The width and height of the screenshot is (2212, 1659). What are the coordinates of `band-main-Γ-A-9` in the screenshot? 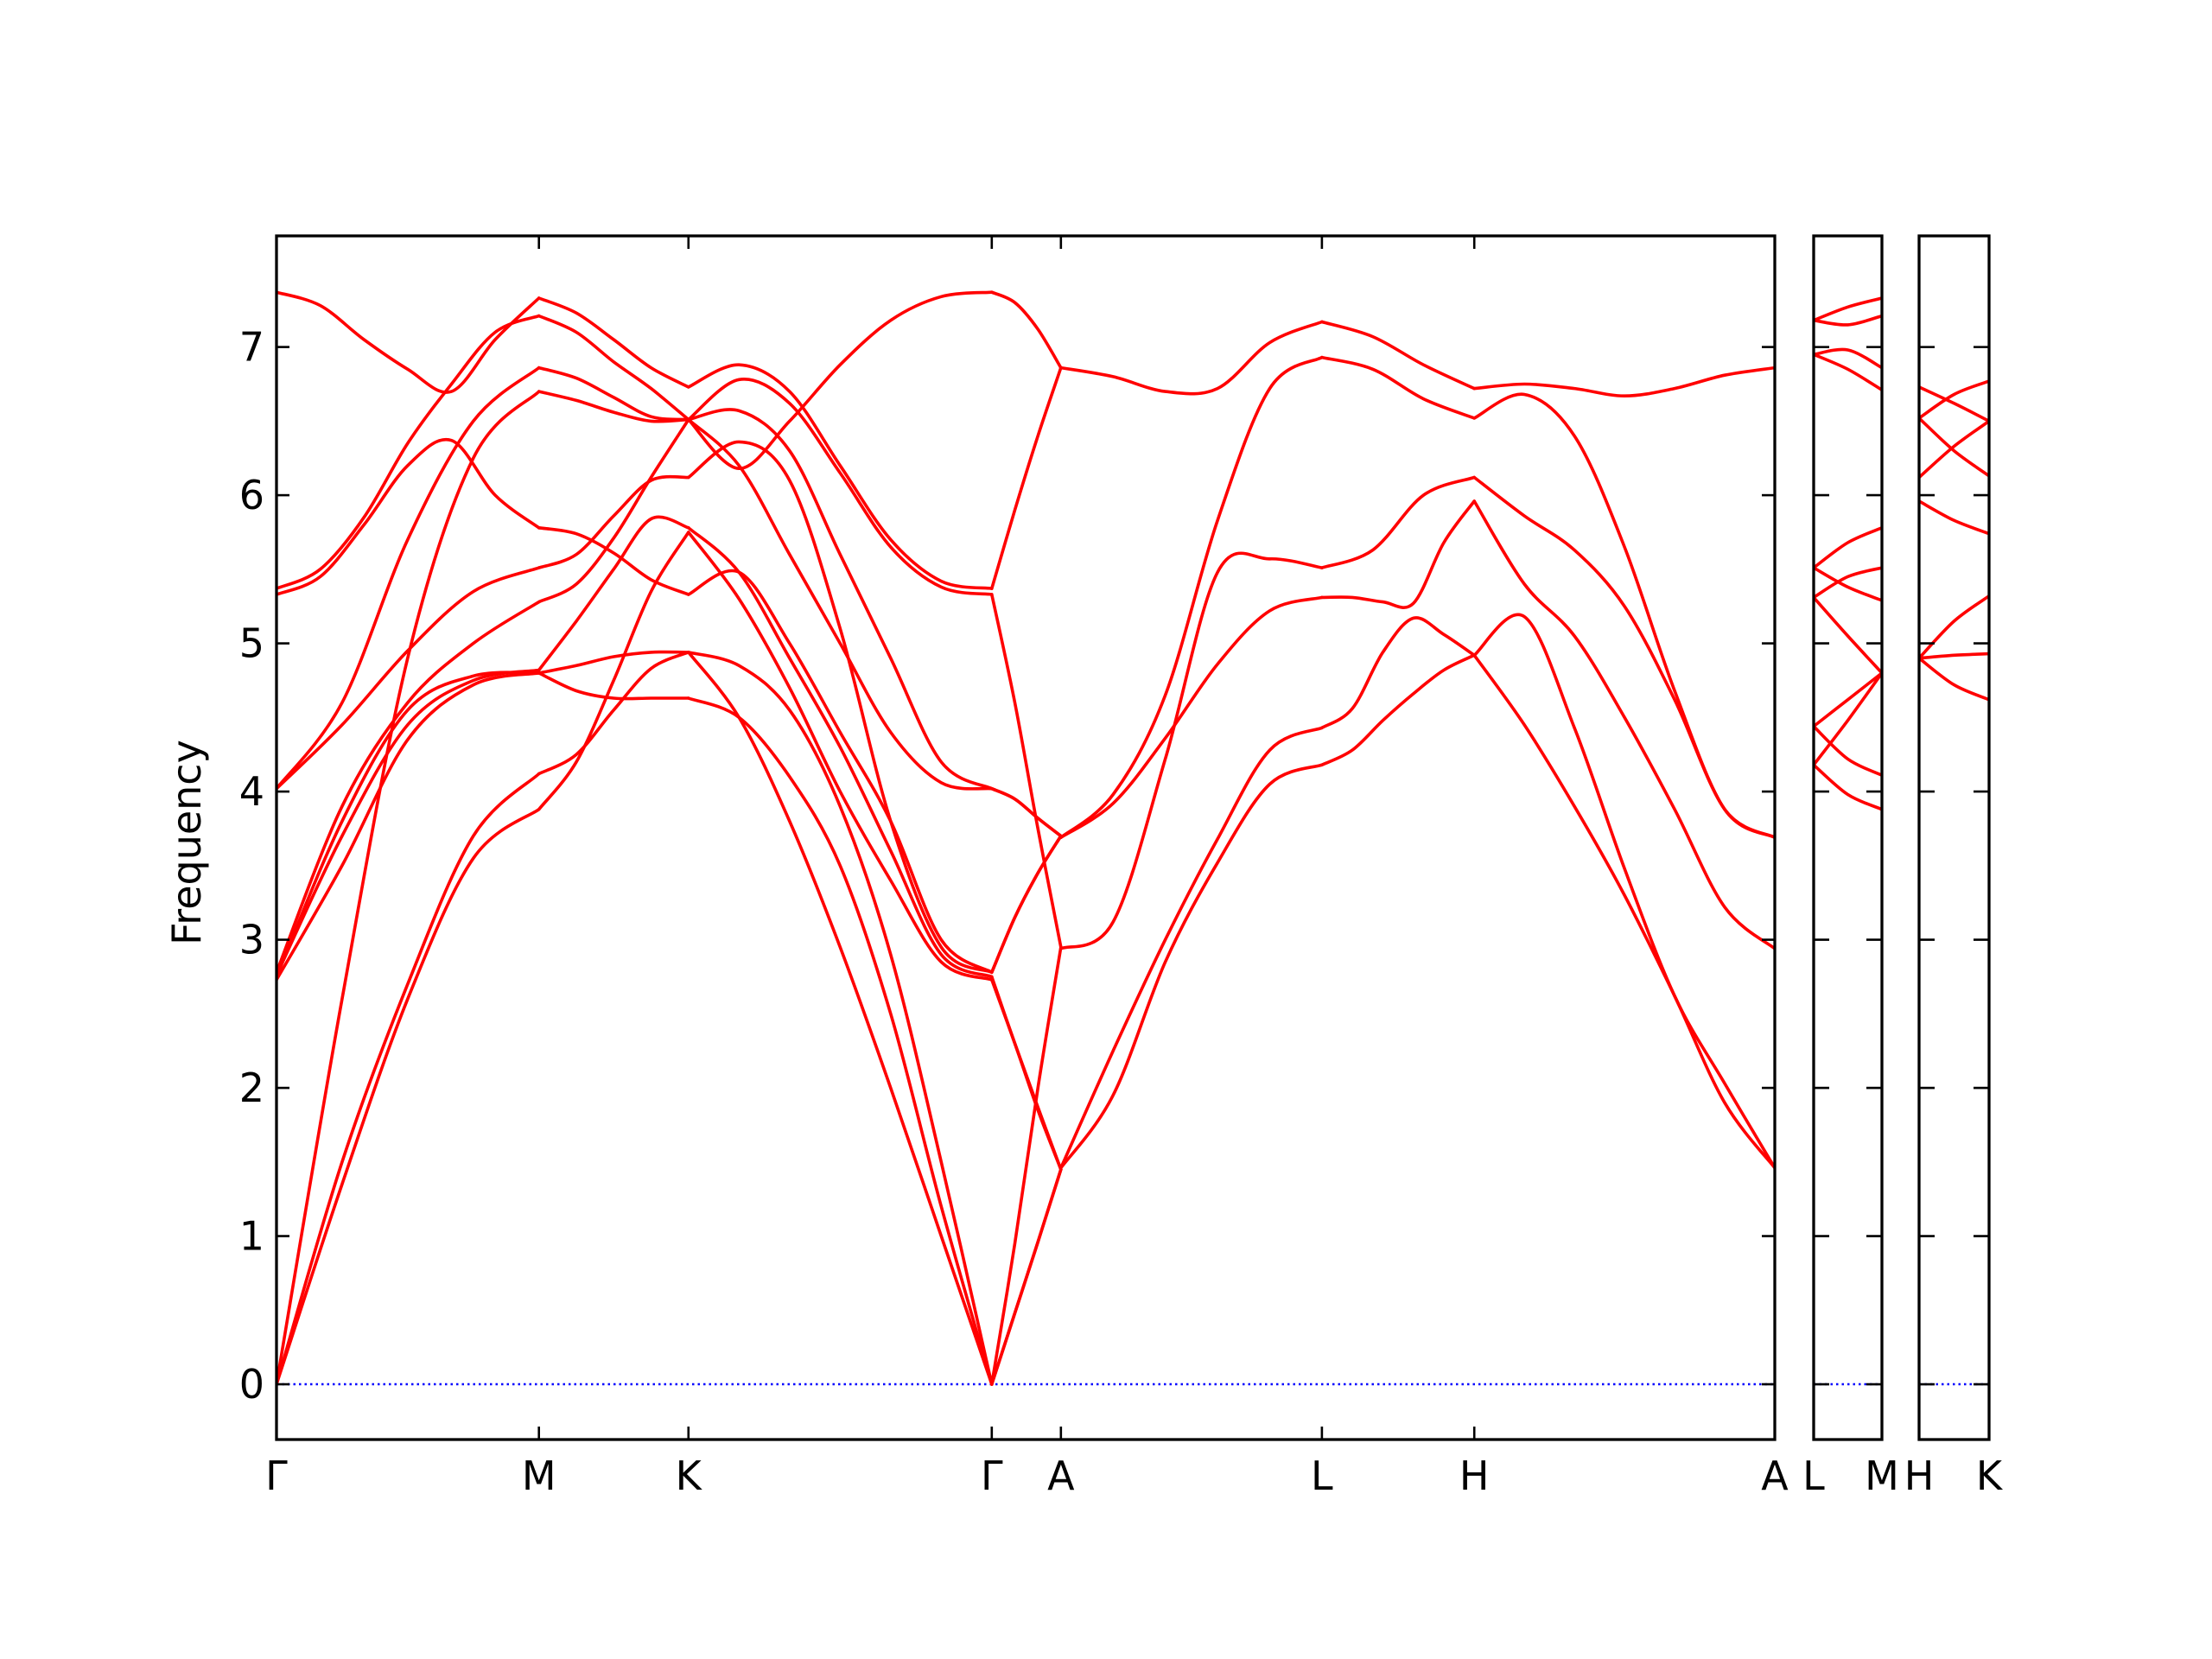 It's located at (1026, 1073).